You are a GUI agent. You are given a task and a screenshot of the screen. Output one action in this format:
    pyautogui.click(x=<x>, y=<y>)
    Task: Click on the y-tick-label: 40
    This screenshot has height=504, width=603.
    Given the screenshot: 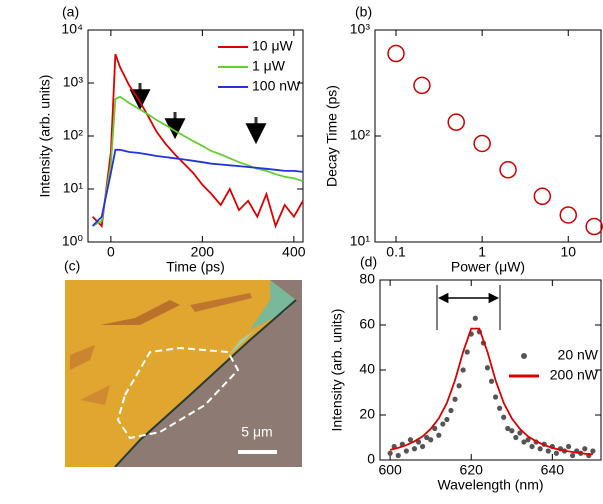 What is the action you would take?
    pyautogui.click(x=367, y=369)
    